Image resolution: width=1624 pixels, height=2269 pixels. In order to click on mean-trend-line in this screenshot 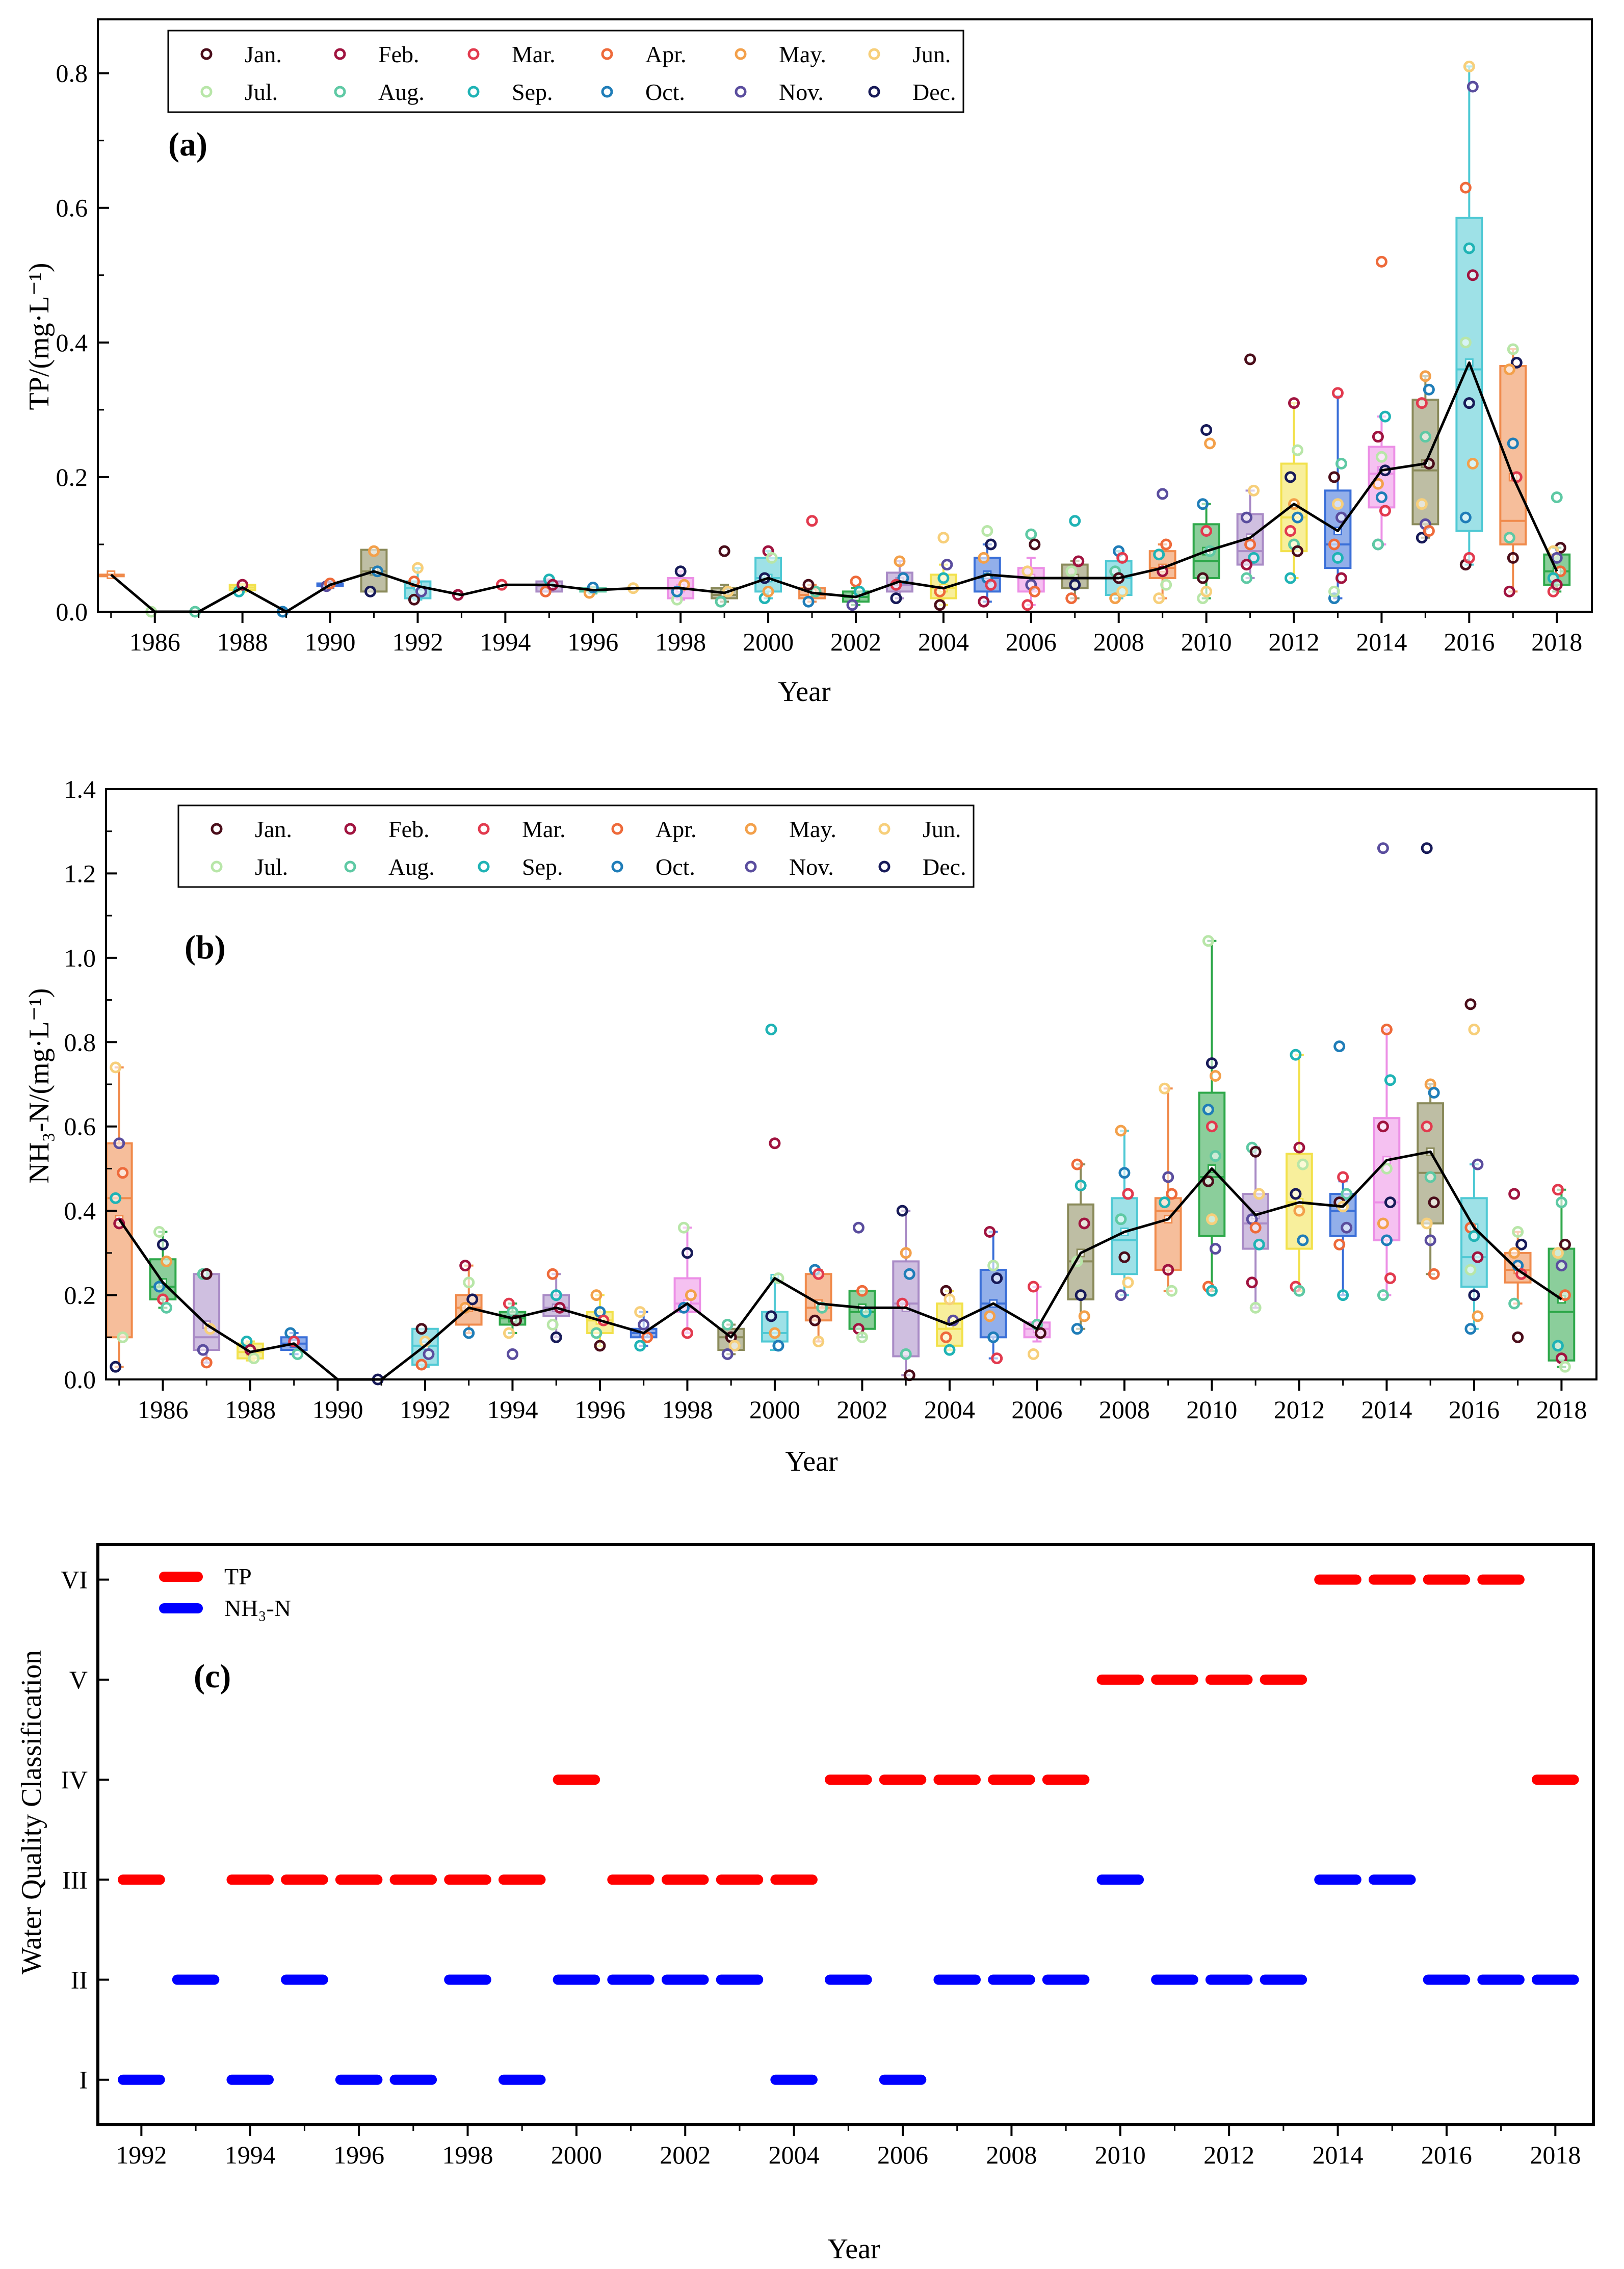, I will do `click(834, 487)`.